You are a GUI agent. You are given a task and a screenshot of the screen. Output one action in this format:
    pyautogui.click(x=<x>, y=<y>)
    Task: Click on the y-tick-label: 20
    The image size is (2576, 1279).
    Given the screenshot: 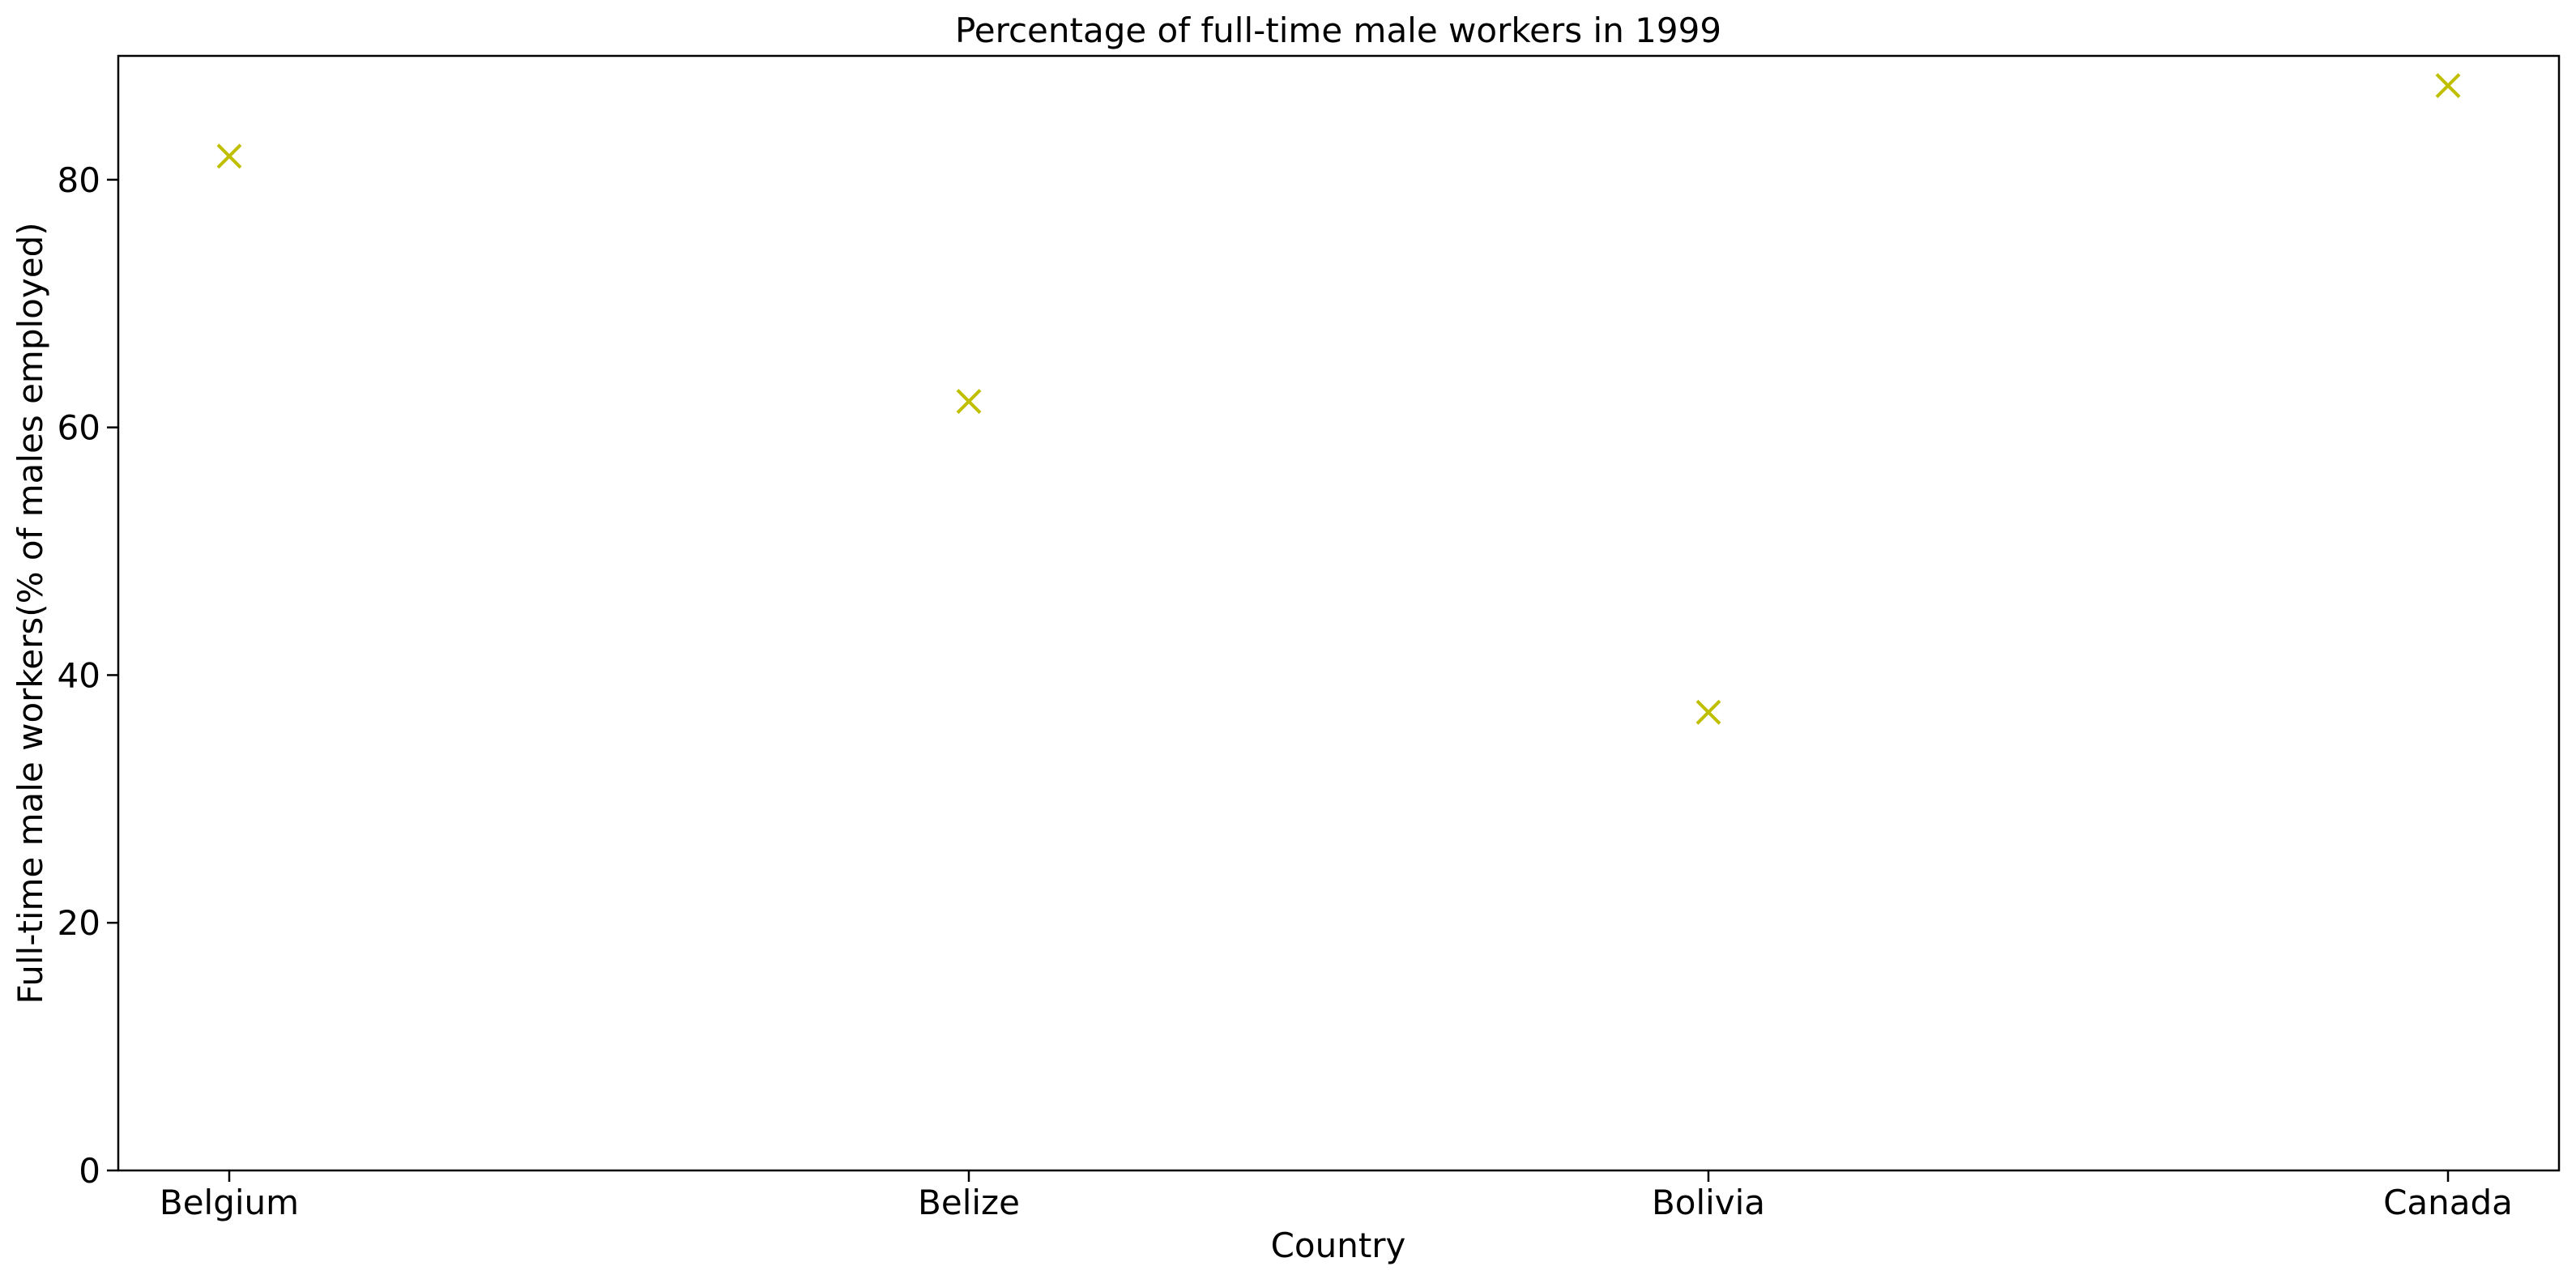 What is the action you would take?
    pyautogui.click(x=79, y=923)
    